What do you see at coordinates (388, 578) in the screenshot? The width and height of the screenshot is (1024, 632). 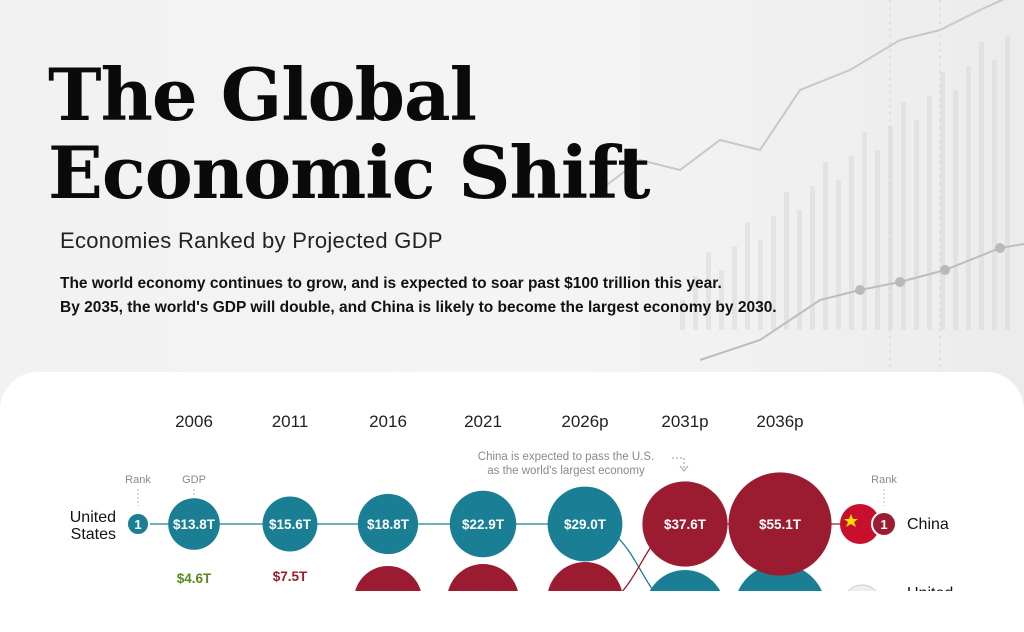 I see `china-bubble-2016` at bounding box center [388, 578].